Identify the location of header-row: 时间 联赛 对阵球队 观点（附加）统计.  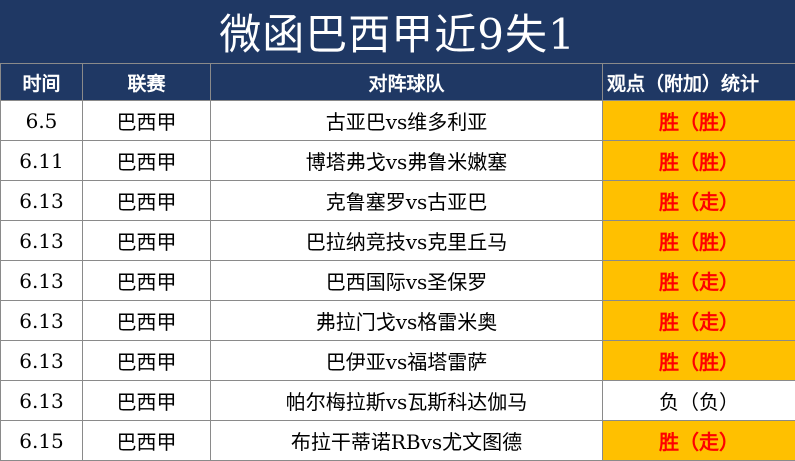
(398, 82).